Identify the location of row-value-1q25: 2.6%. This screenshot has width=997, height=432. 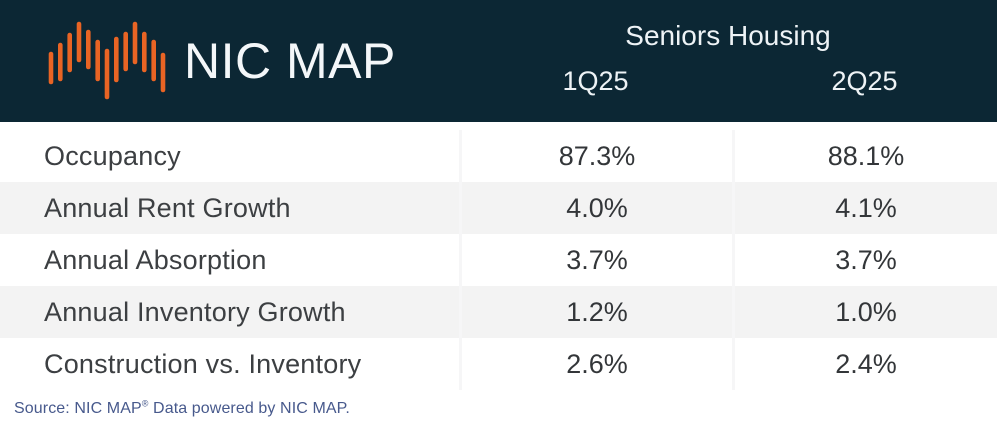
(595, 364).